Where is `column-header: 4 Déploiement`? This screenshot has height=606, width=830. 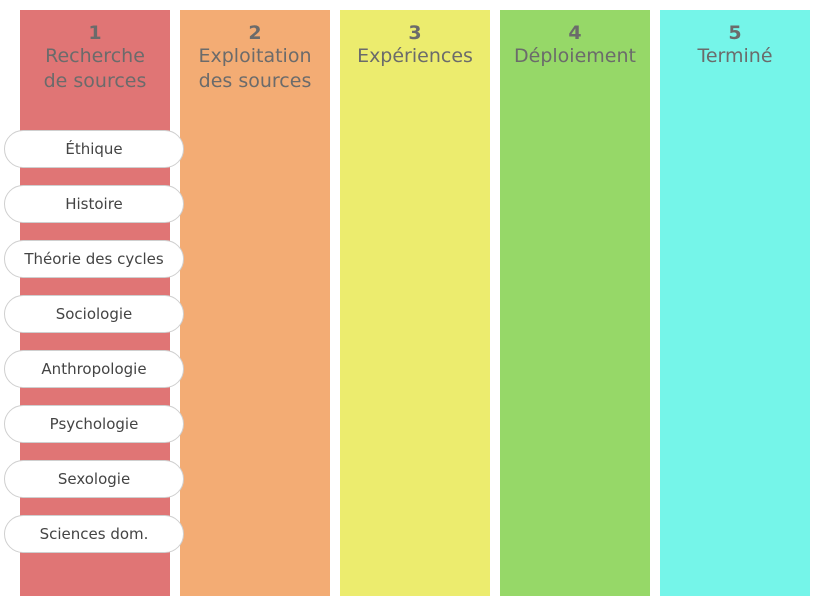
column-header: 4 Déploiement is located at coordinates (575, 39).